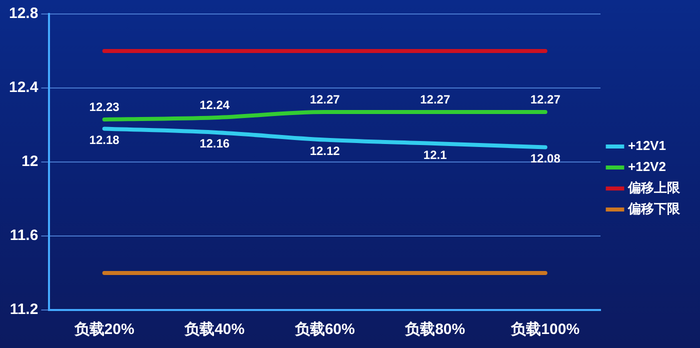 The height and width of the screenshot is (348, 700). Describe the element at coordinates (545, 159) in the screenshot. I see `data-label: 12.08` at that location.